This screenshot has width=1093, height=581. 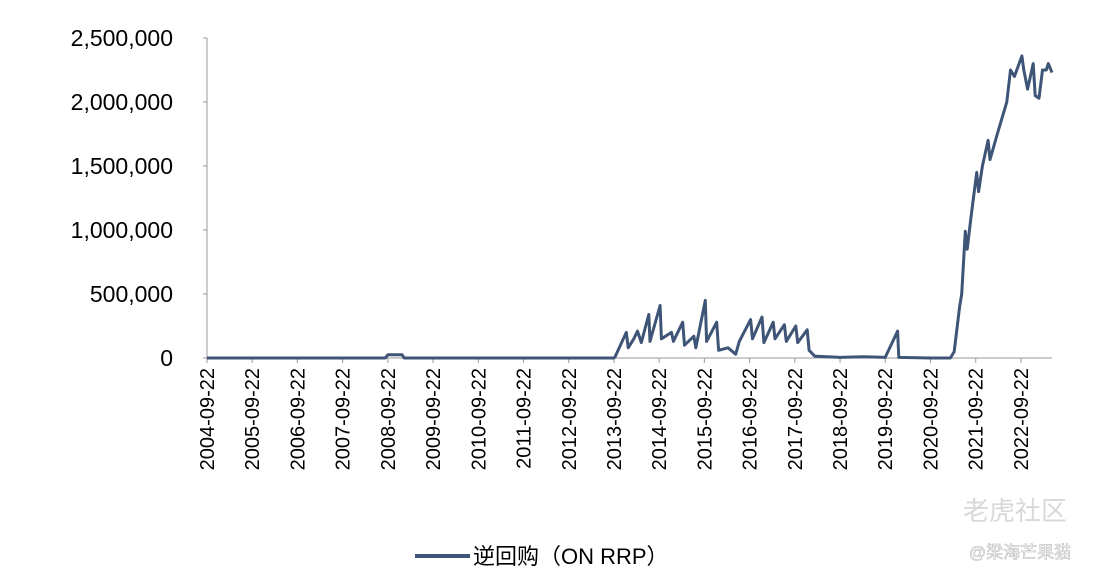 What do you see at coordinates (524, 418) in the screenshot?
I see `x-tick-label: 2011-09-22` at bounding box center [524, 418].